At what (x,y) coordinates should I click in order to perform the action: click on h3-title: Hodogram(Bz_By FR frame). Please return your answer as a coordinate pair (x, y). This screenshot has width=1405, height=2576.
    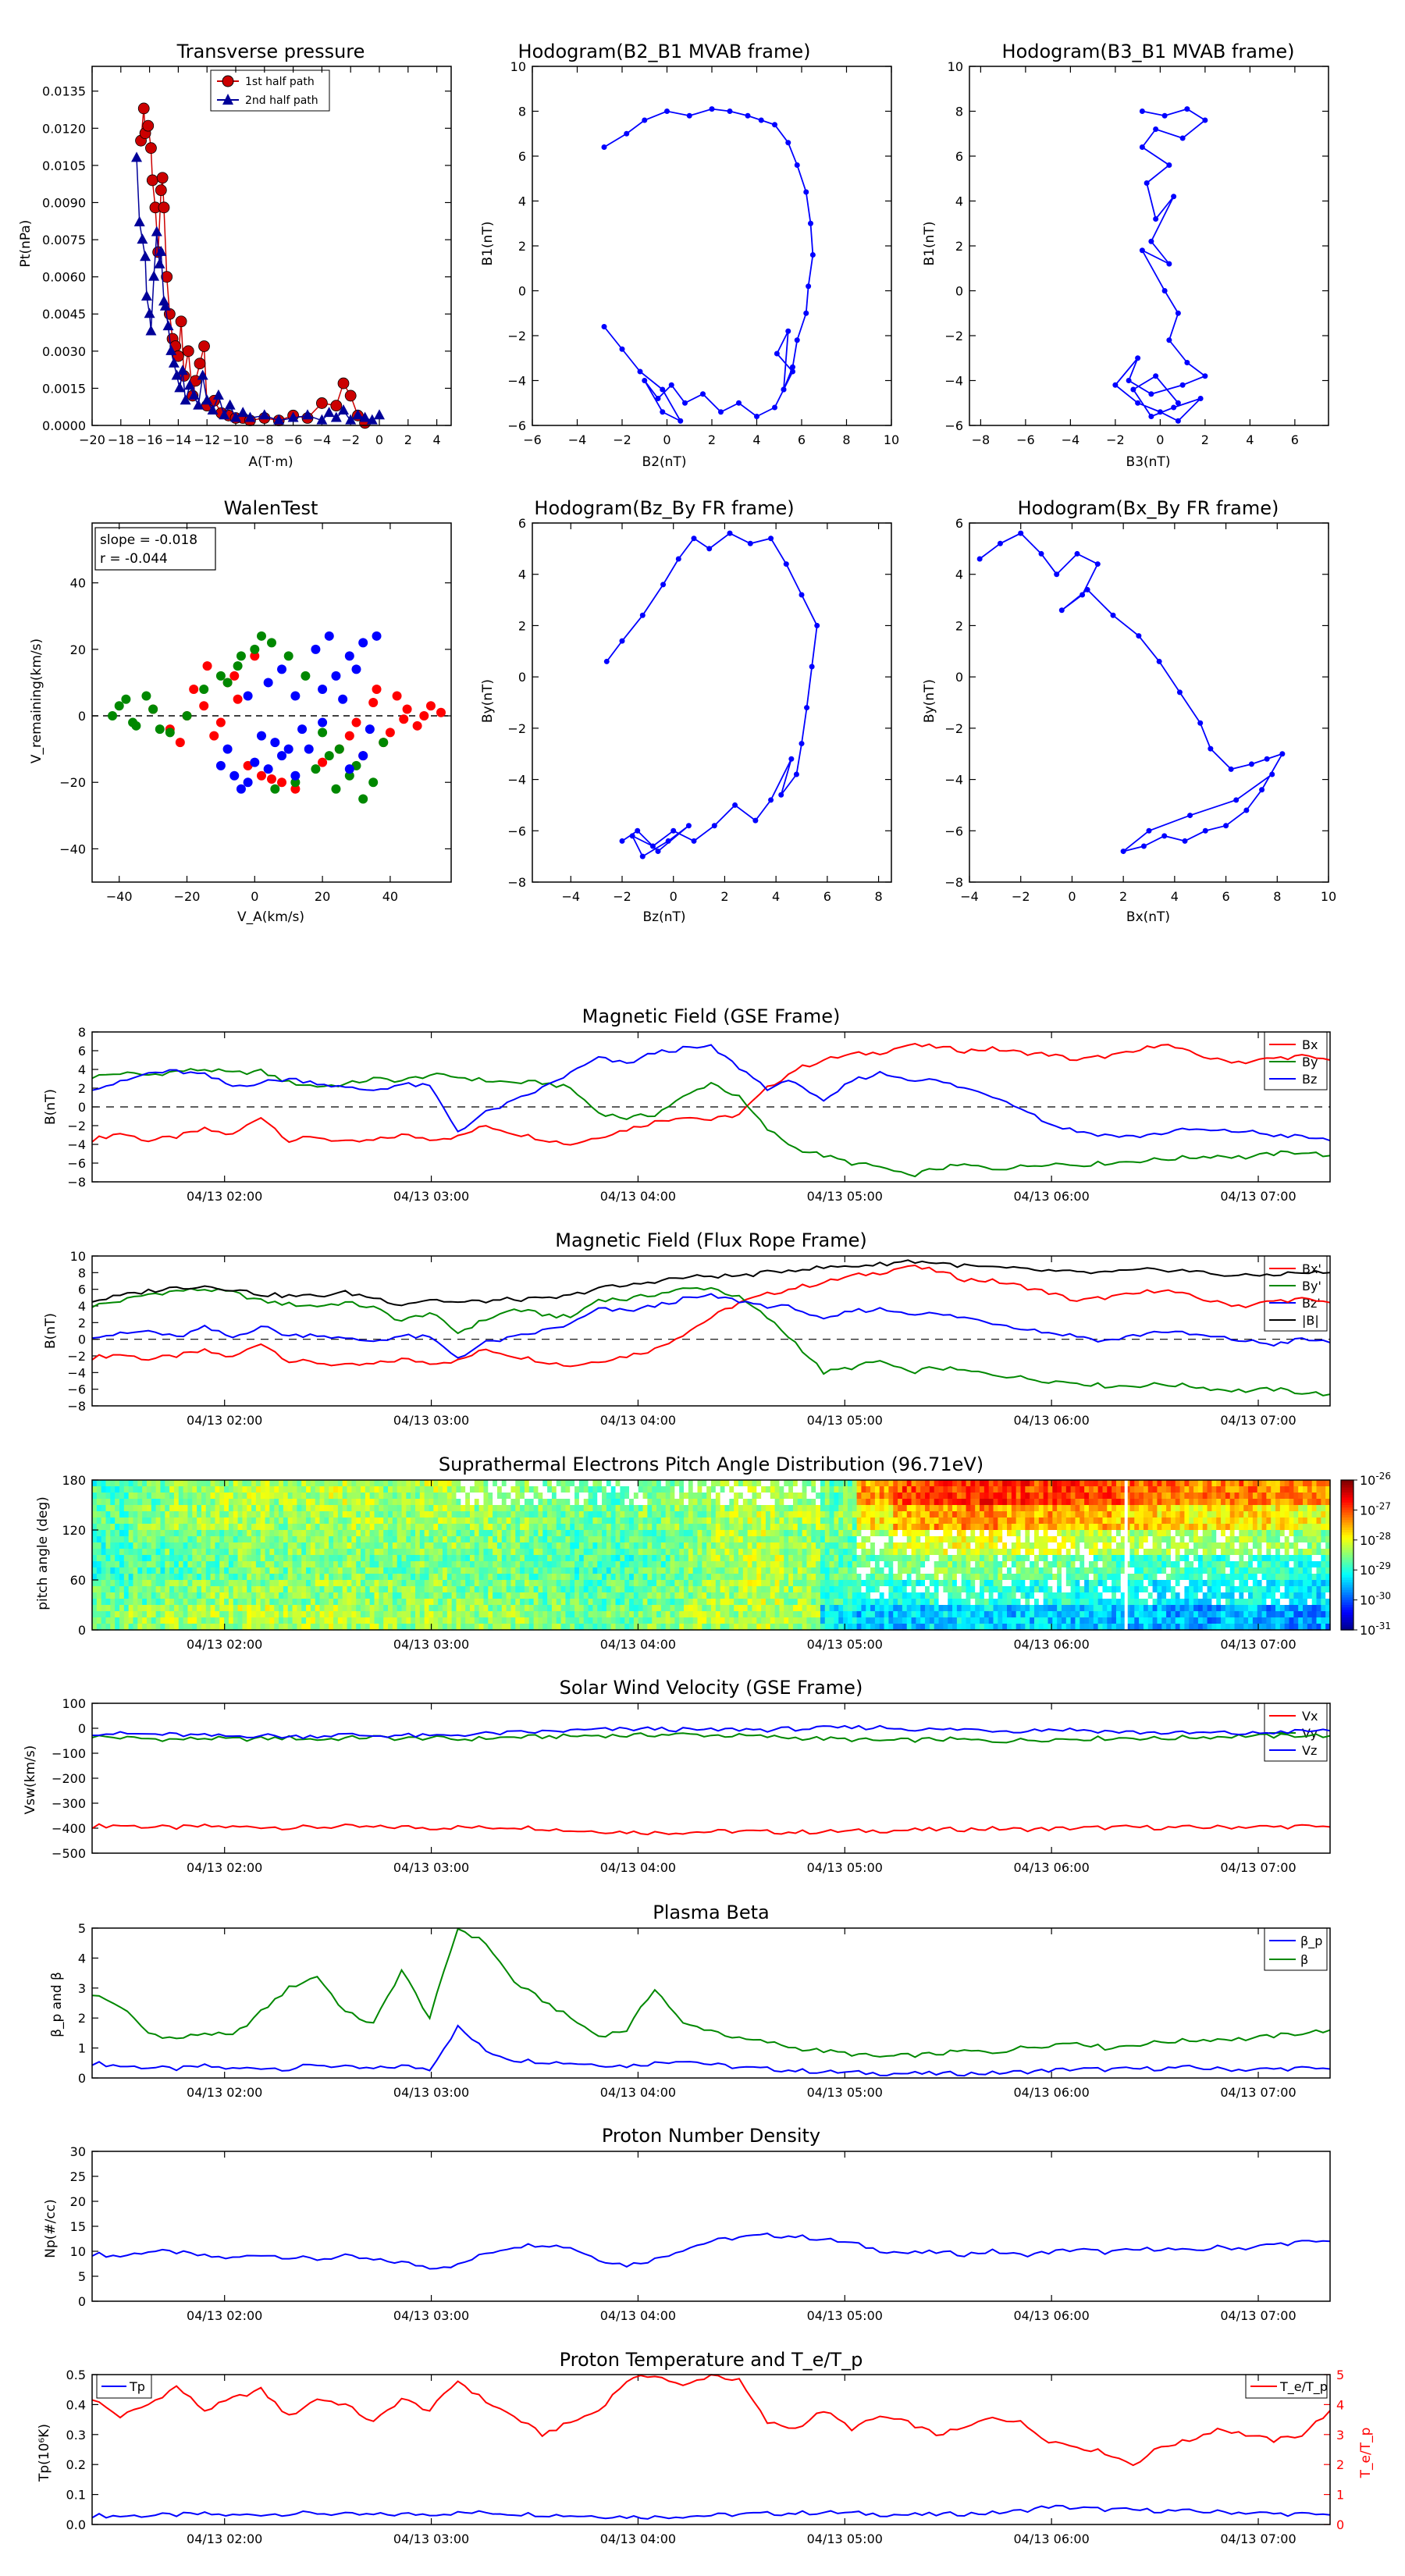
    Looking at the image, I should click on (664, 508).